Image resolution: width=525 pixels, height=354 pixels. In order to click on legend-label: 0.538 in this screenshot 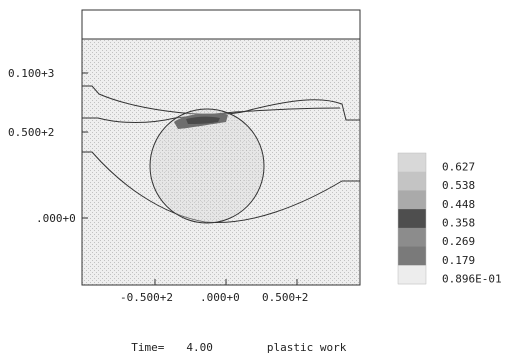, I will do `click(458, 185)`.